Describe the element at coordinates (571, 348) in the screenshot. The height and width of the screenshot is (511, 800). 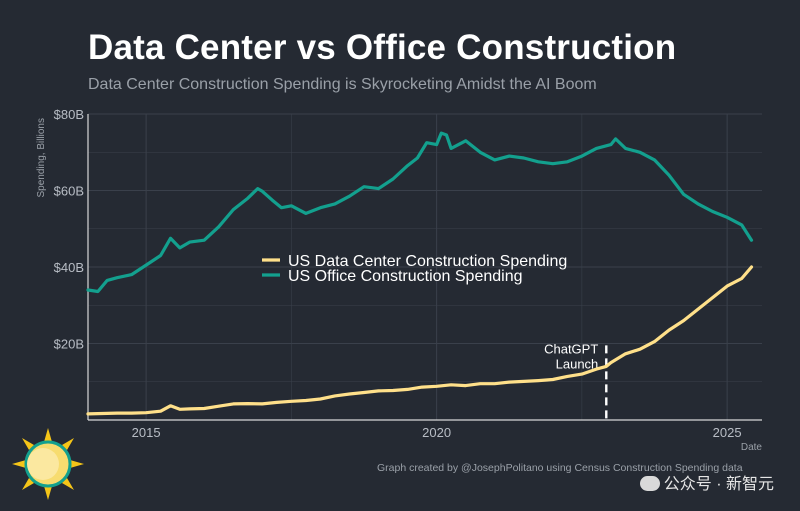
I see `annotation-label: ChatGPT` at that location.